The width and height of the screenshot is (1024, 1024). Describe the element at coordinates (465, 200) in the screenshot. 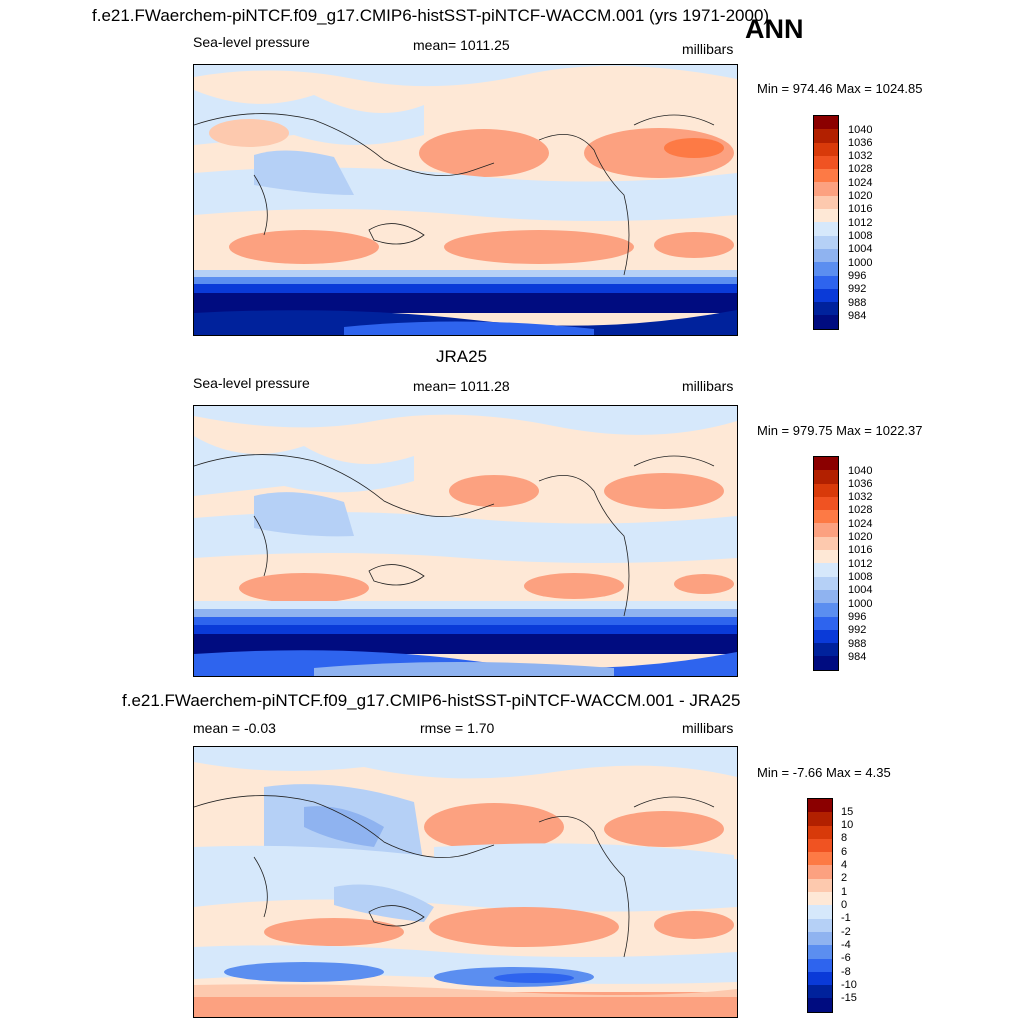

I see `panel1-map` at that location.